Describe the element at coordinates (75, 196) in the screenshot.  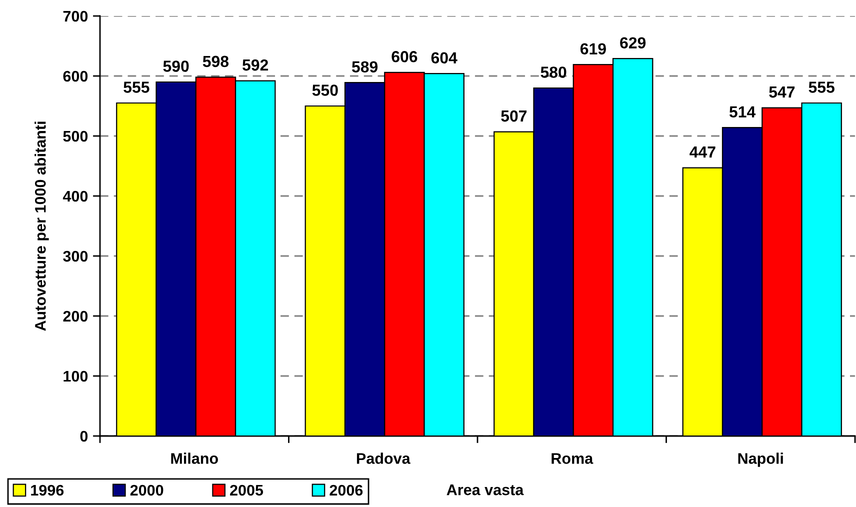
I see `y-tick-label: 400` at that location.